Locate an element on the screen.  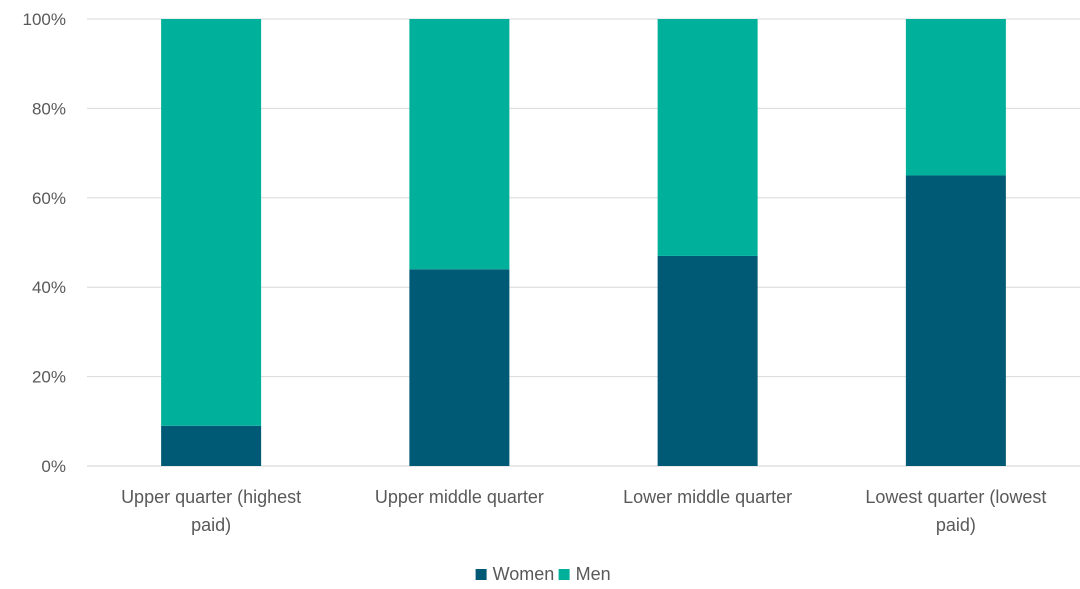
x-category-label: Lower middle quarter is located at coordinates (707, 497).